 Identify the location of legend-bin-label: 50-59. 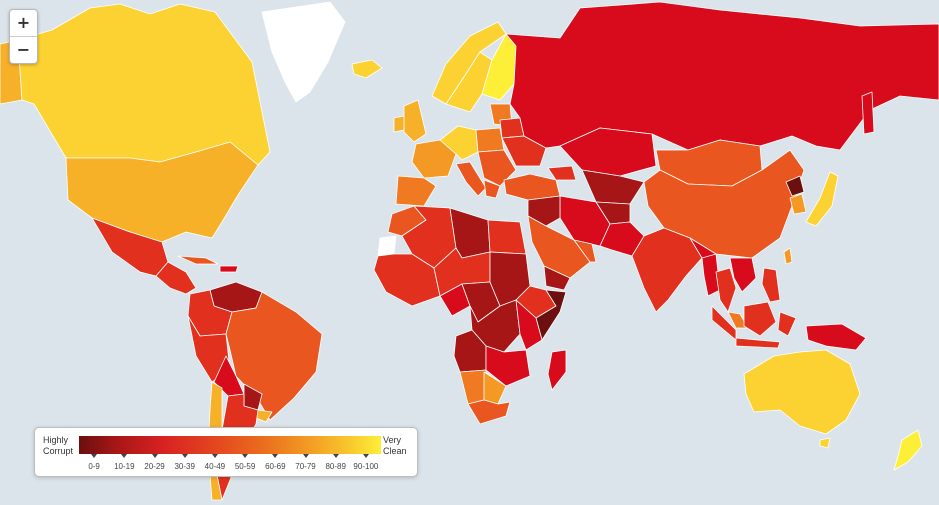
(245, 466).